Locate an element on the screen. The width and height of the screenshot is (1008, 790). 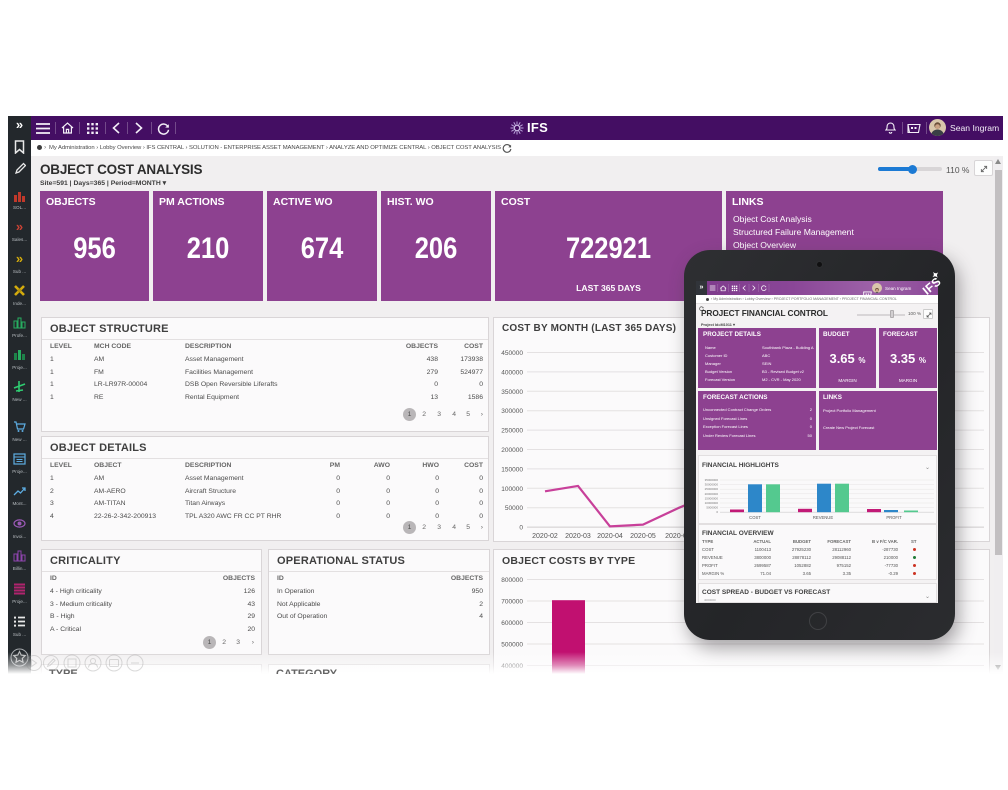
svg-text: 5000000 is located at coordinates (712, 508).